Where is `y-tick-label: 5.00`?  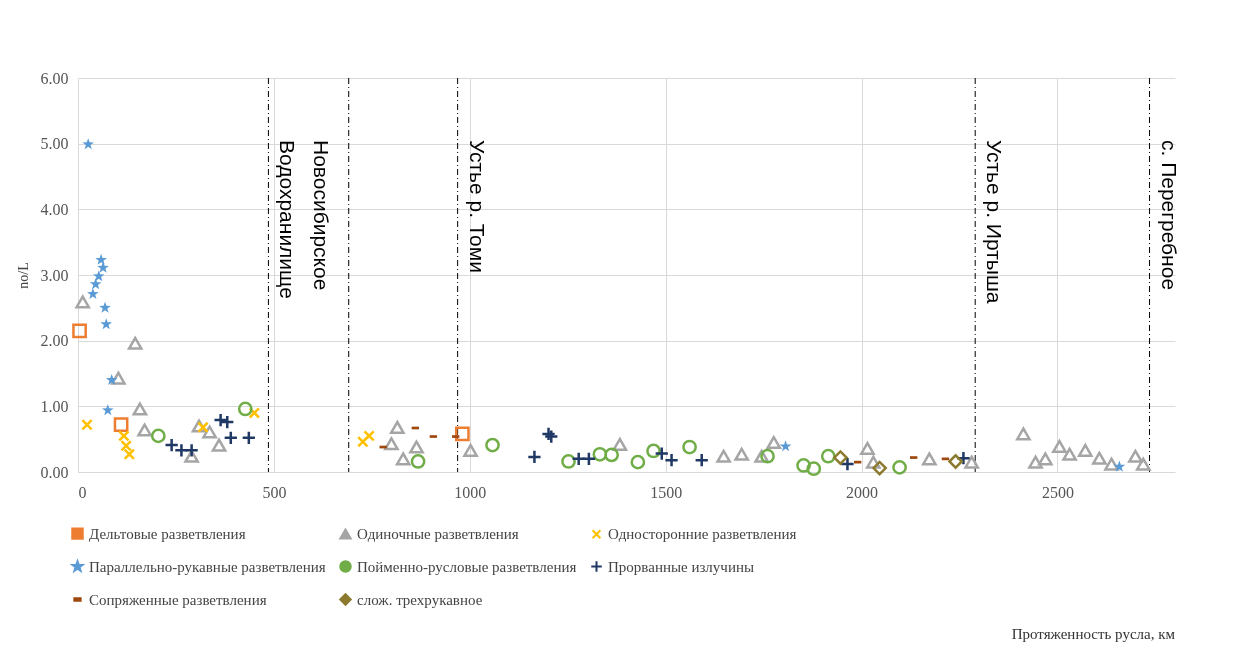
y-tick-label: 5.00 is located at coordinates (54, 144).